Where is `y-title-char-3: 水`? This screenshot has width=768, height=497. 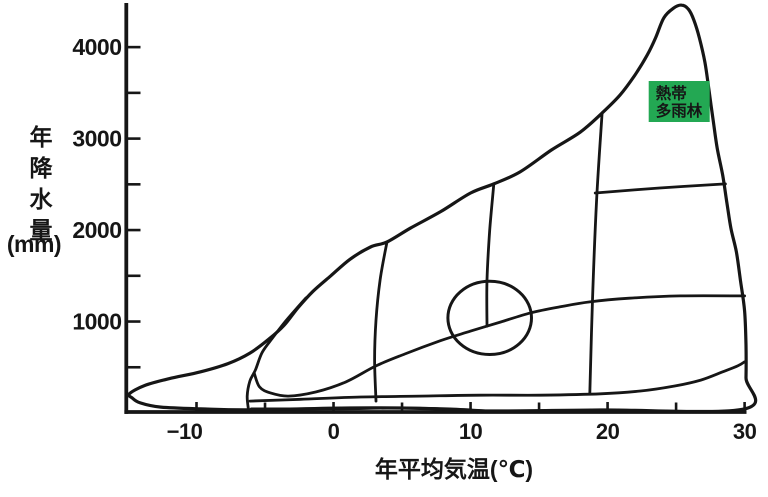 y-title-char-3: 水 is located at coordinates (42, 199).